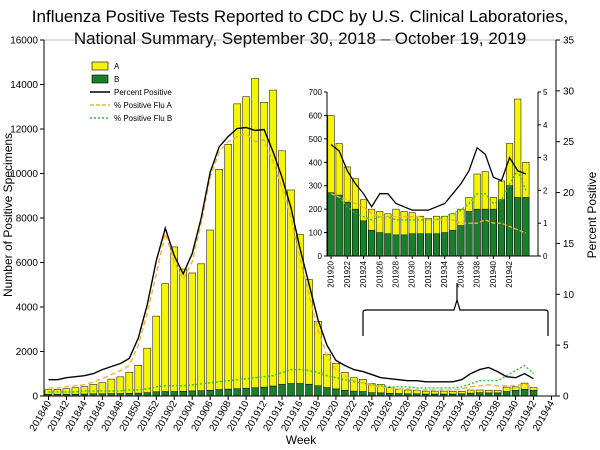  What do you see at coordinates (455, 316) in the screenshot?
I see `inset-bracket` at bounding box center [455, 316].